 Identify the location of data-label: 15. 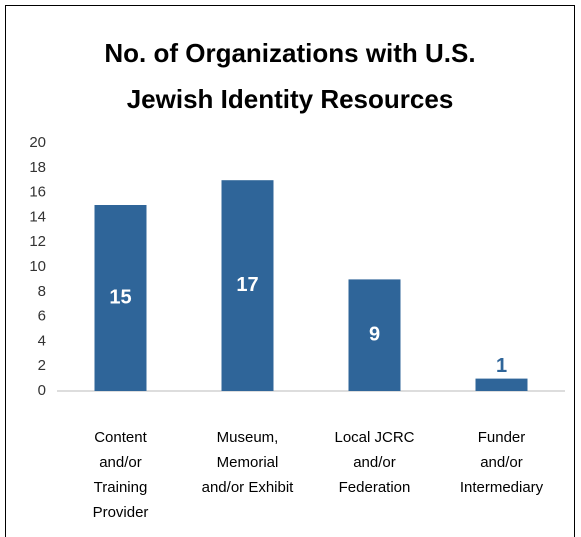
(120, 297).